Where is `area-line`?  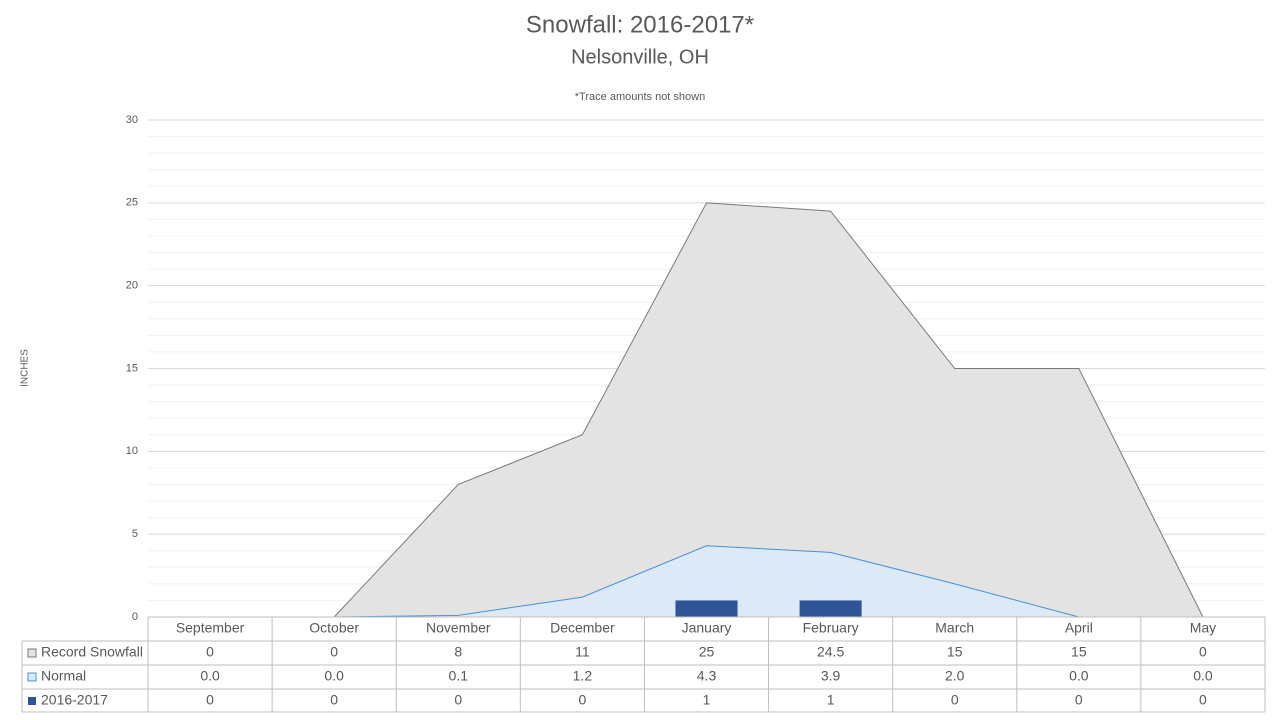 area-line is located at coordinates (706, 581).